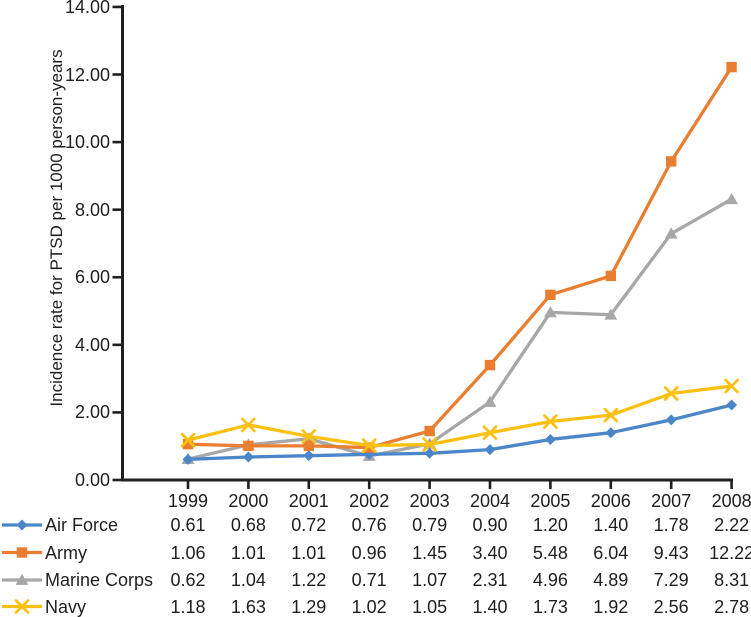 The width and height of the screenshot is (751, 617). I want to click on legend-marker-navy, so click(22, 606).